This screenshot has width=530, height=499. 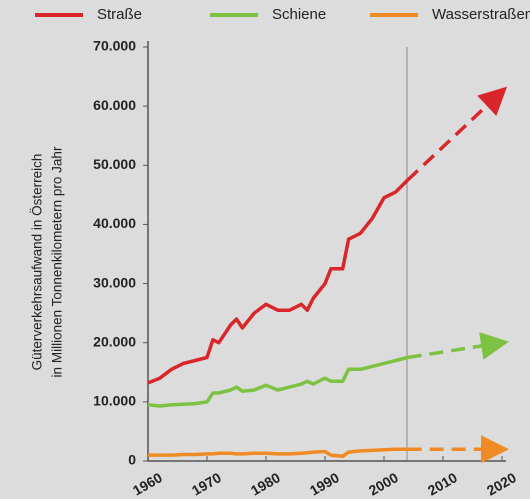 I want to click on y-tick-label: 40.000, so click(x=114, y=223).